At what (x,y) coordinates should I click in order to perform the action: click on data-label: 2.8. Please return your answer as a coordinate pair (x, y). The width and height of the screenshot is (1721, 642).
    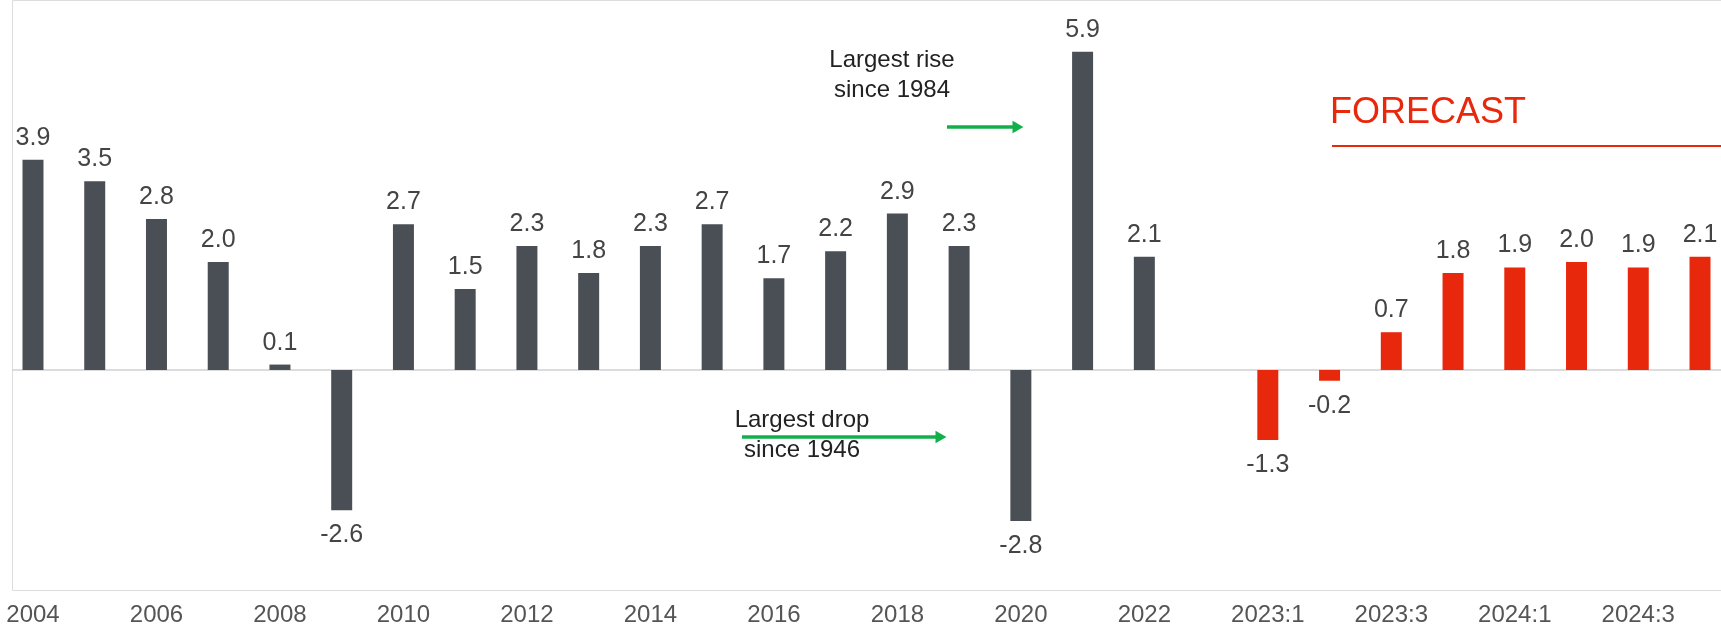
    Looking at the image, I should click on (156, 194).